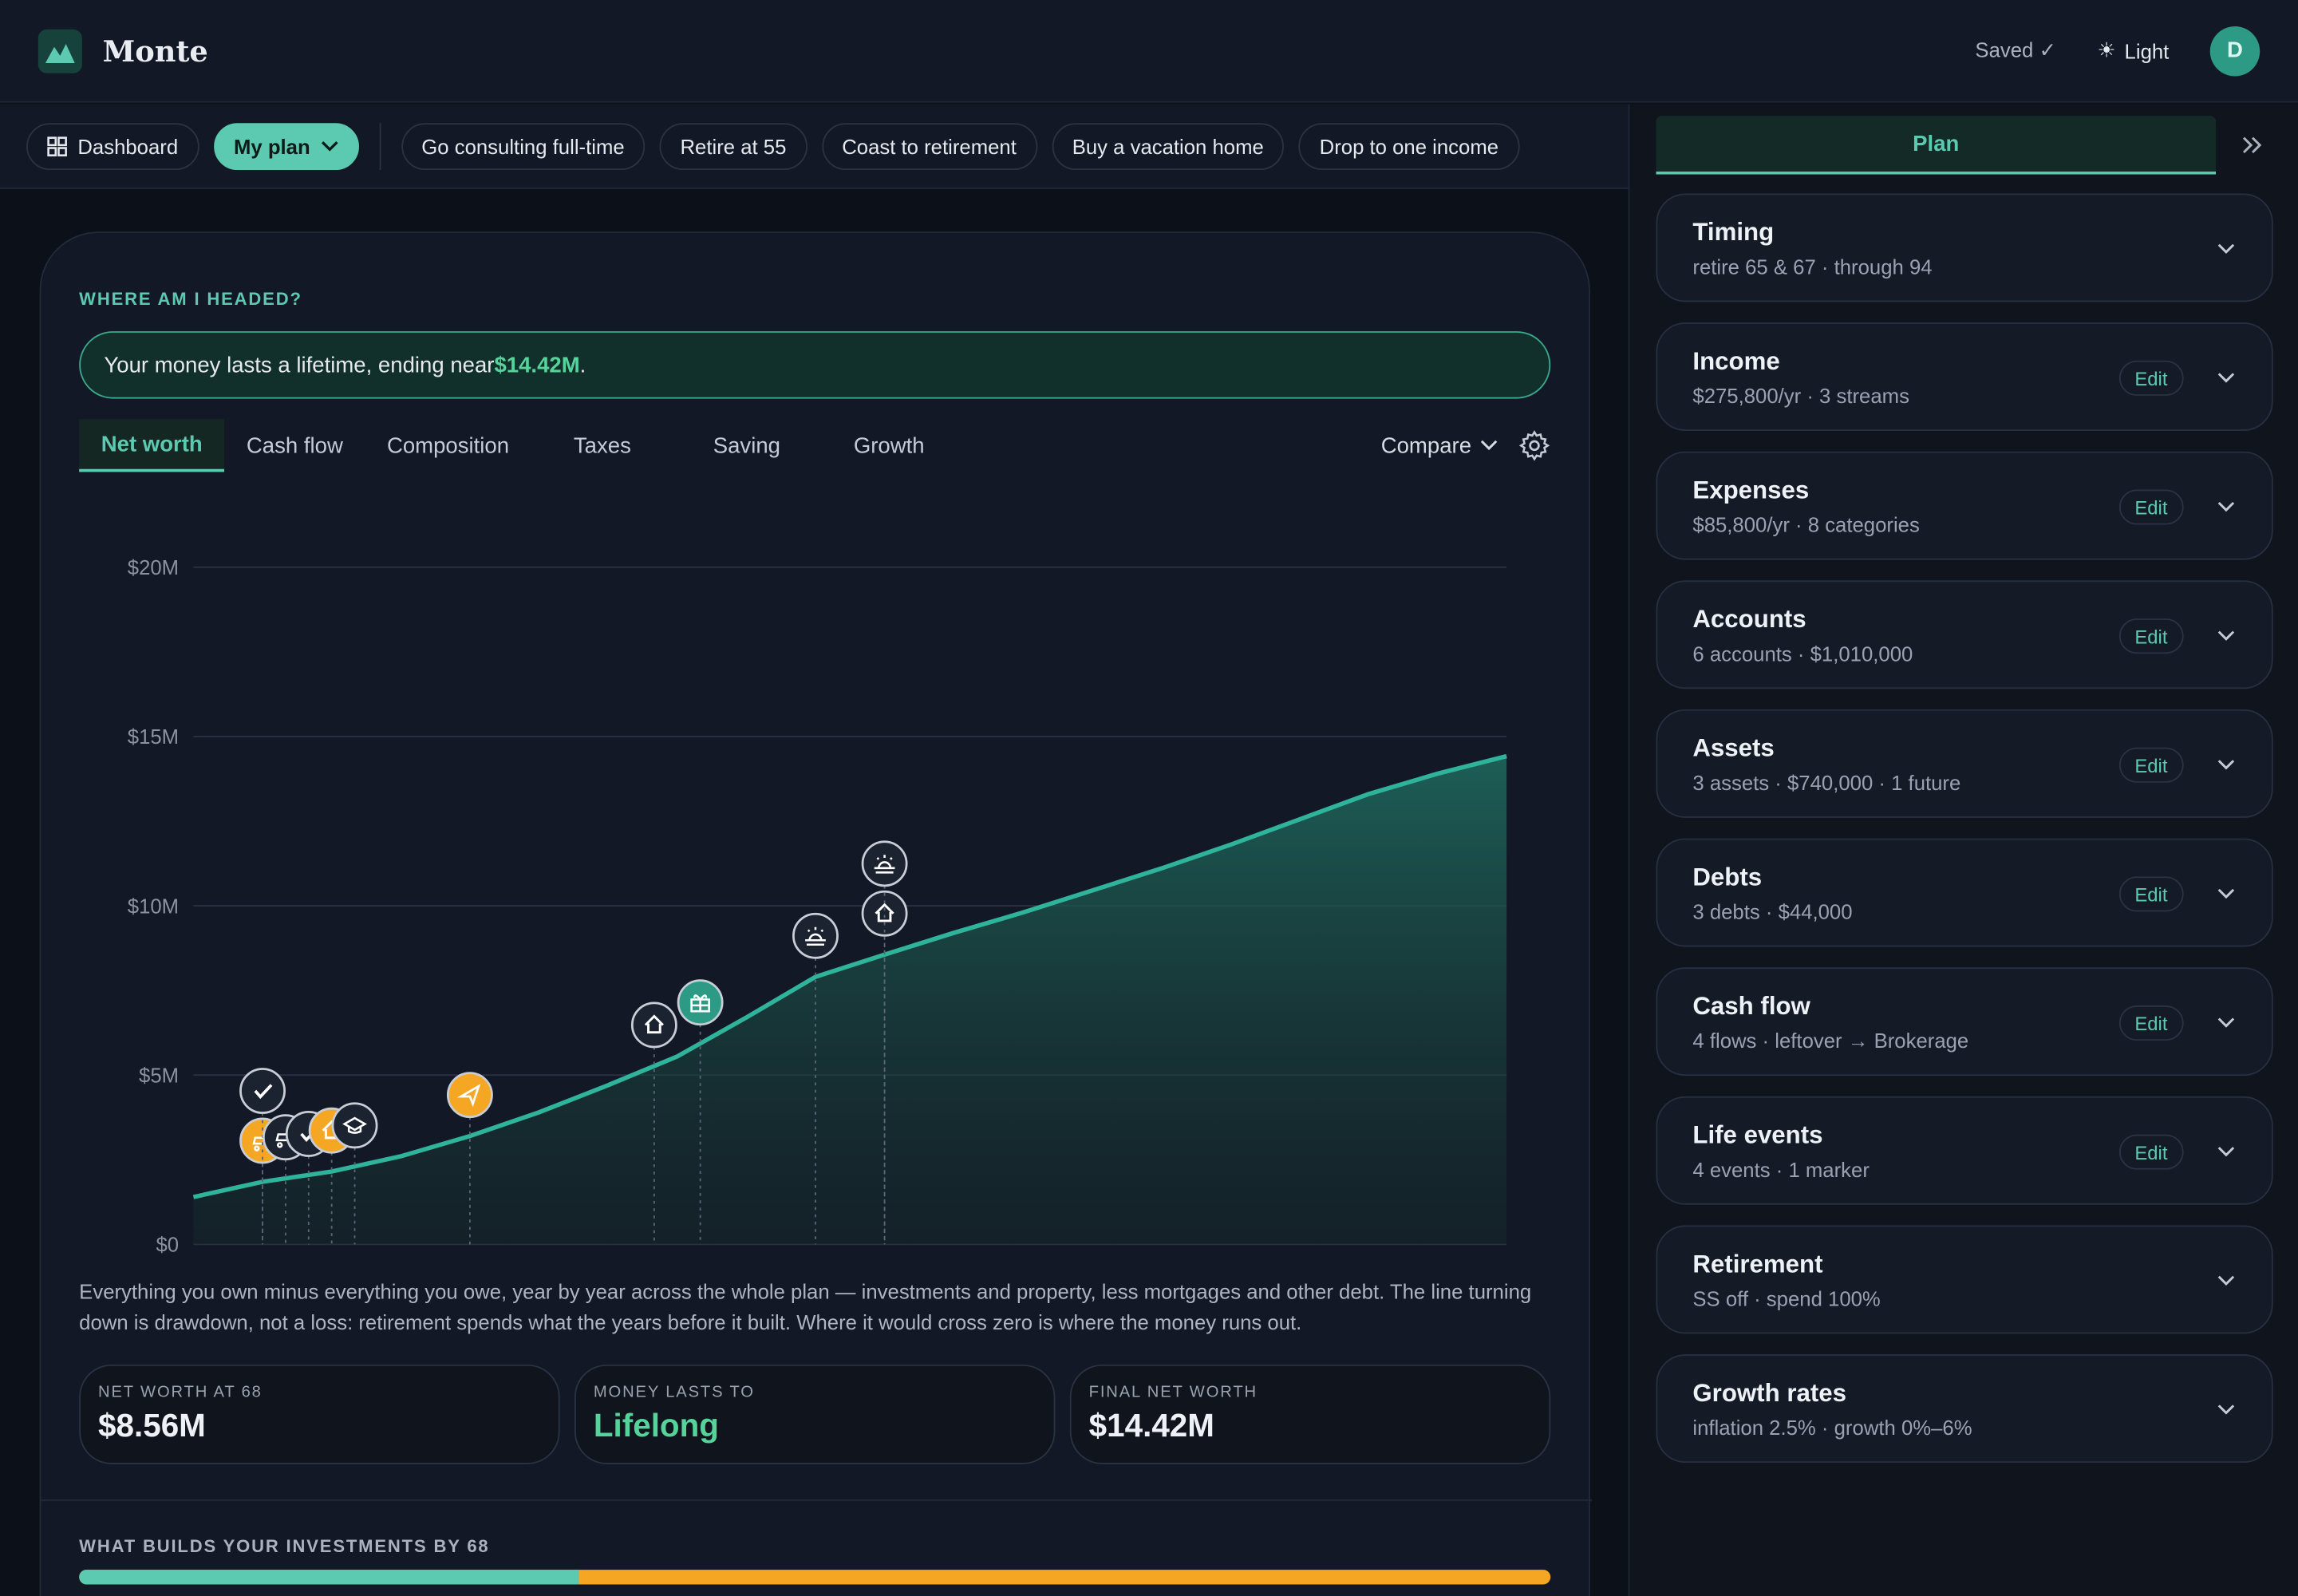  I want to click on plan-section-subtitle: 4 events · 1 marker, so click(1781, 1169).